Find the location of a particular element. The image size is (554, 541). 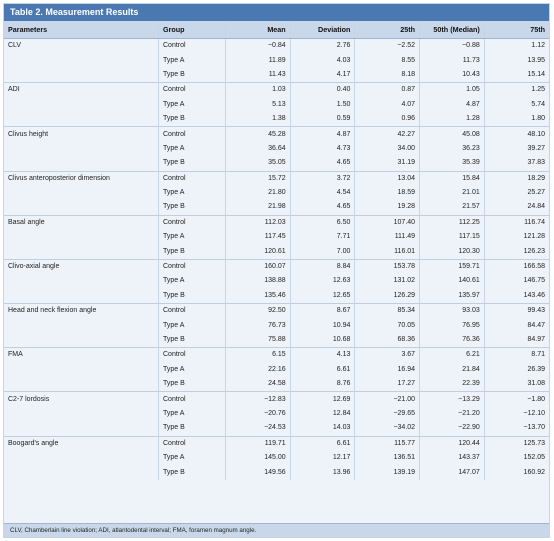

p50-cell: 1.05 is located at coordinates (452, 90).